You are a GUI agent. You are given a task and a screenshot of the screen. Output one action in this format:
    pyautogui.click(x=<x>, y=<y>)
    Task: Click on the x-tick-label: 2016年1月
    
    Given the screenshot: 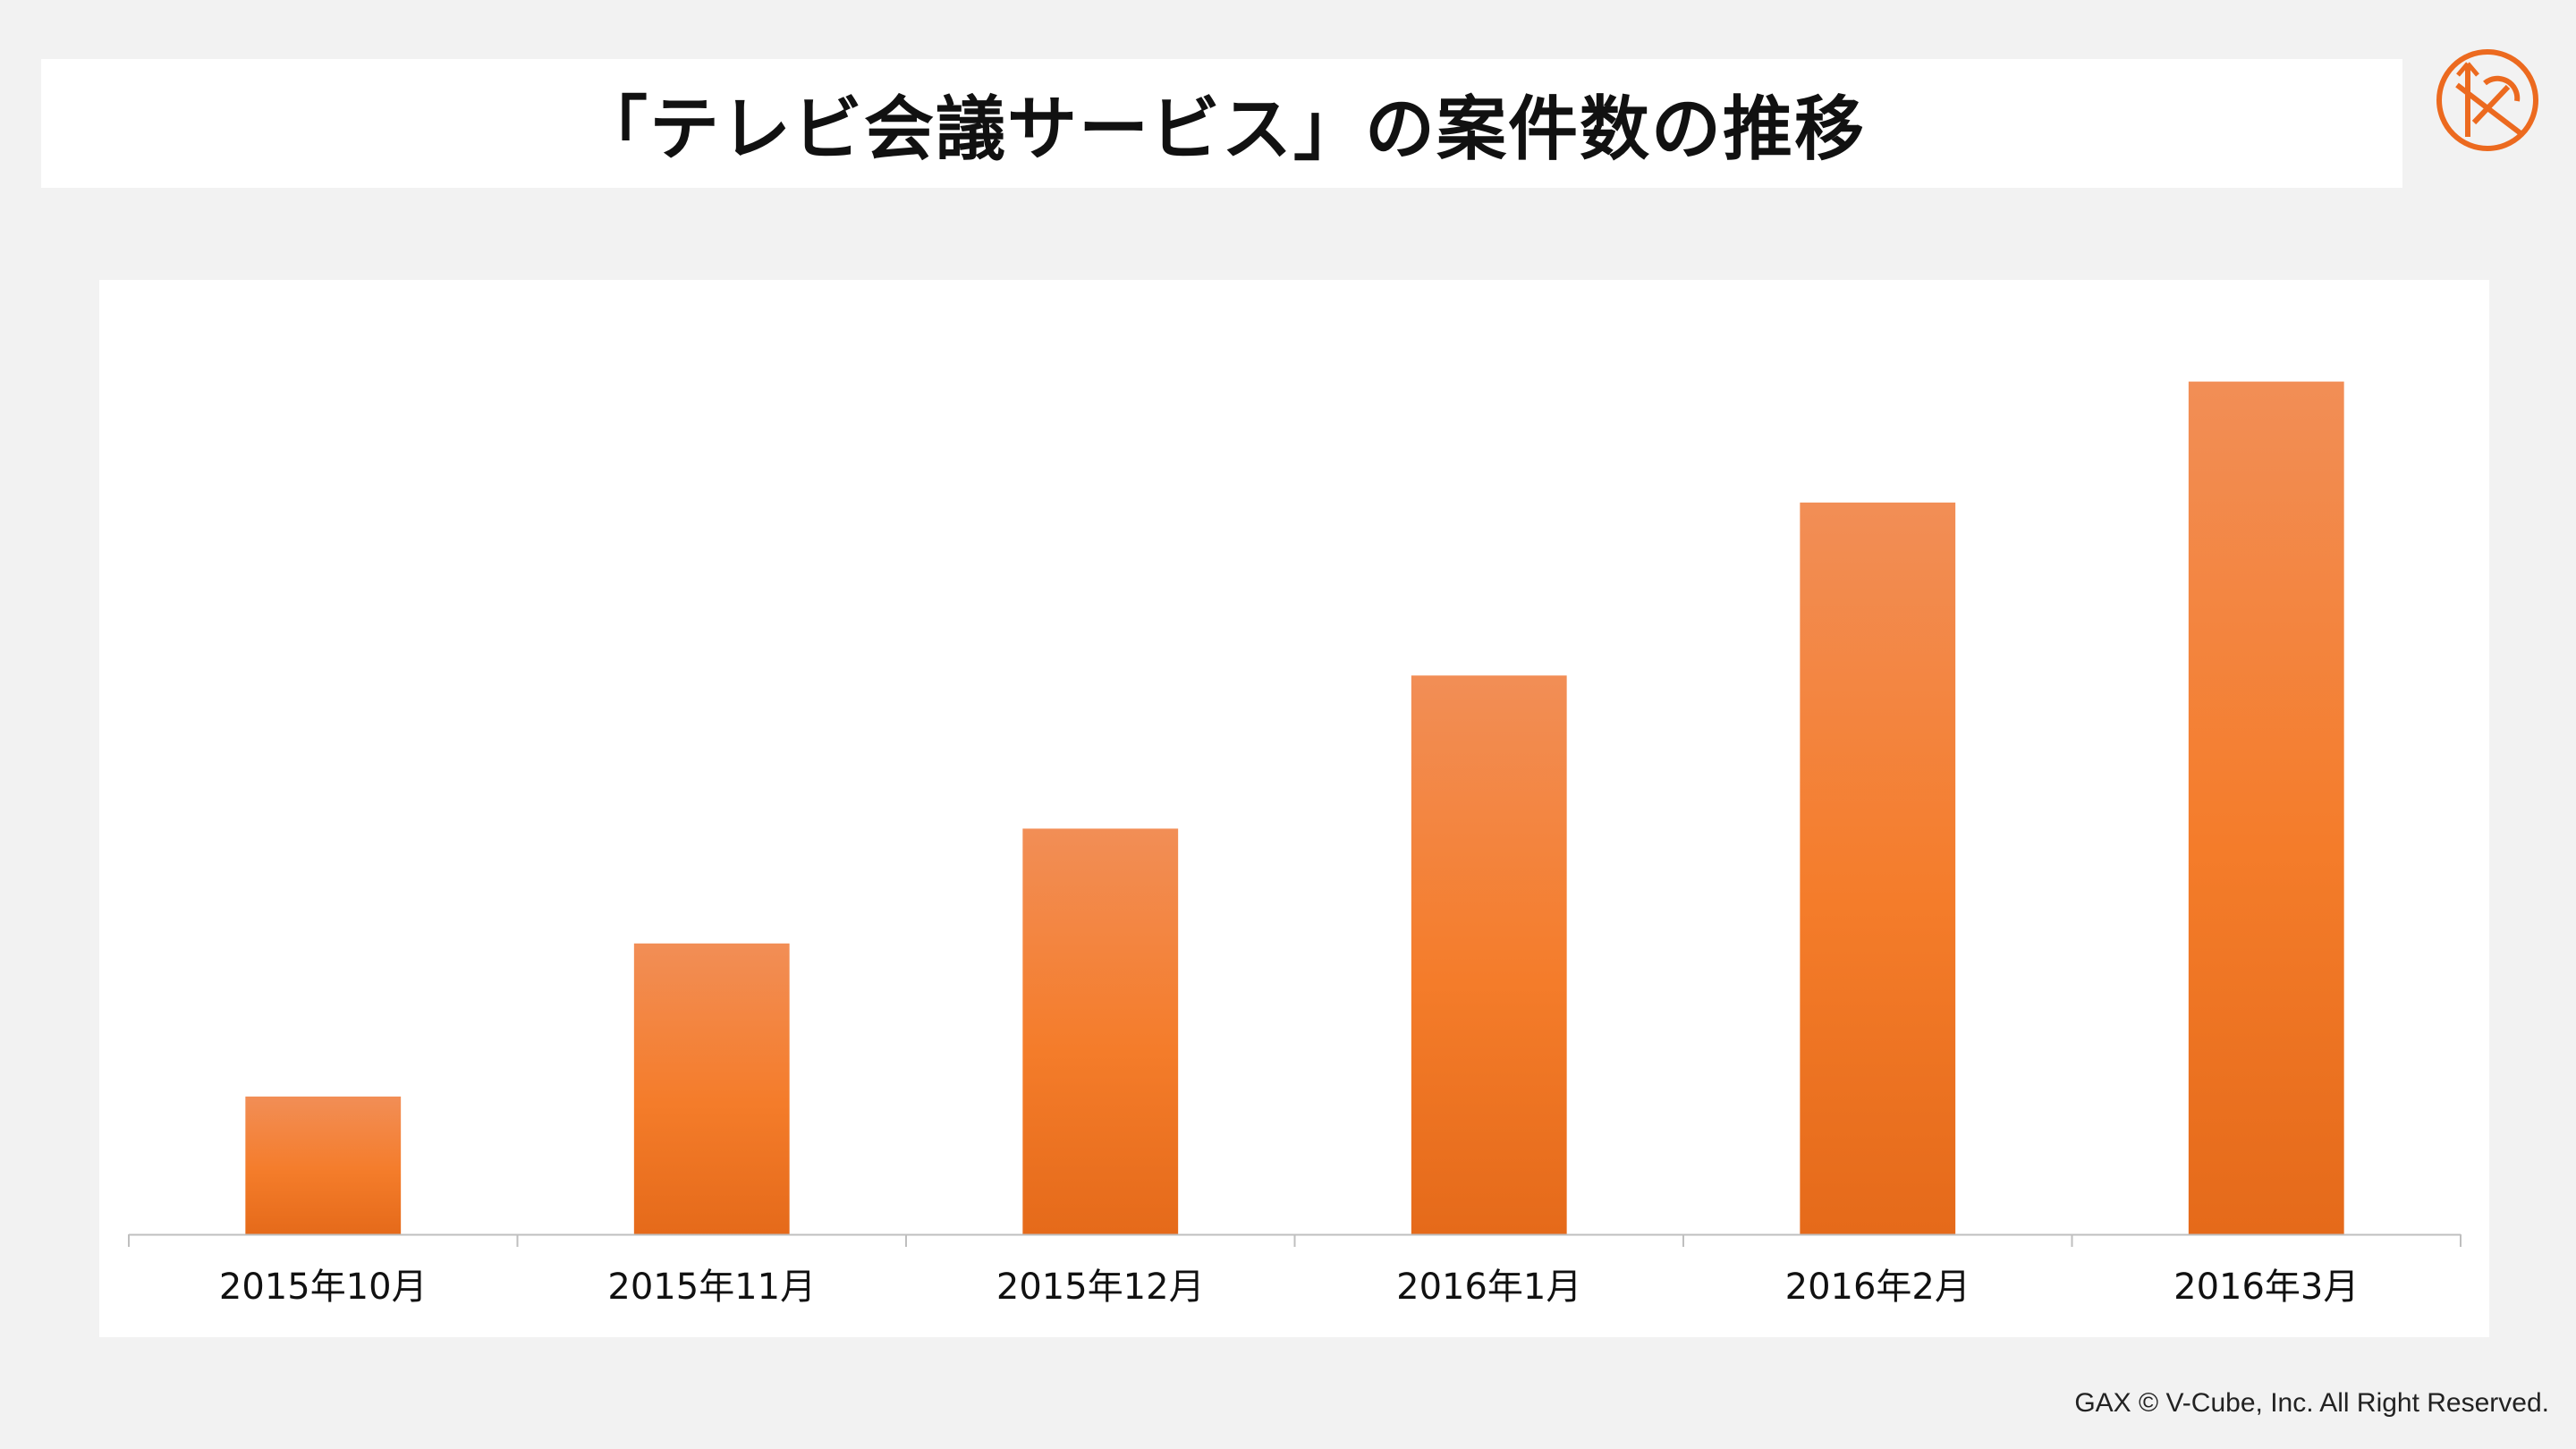 What is the action you would take?
    pyautogui.click(x=1488, y=1287)
    